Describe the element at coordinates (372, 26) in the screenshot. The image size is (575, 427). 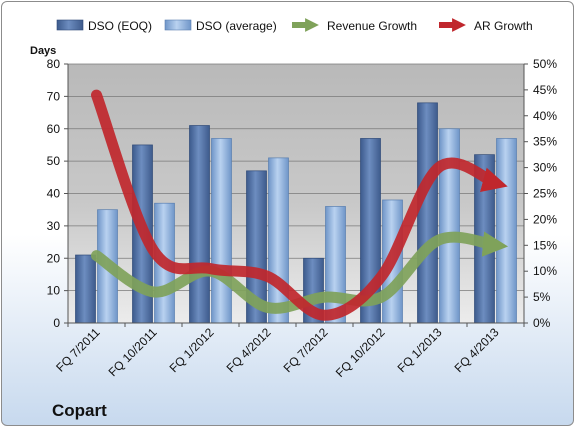
I see `legend-label-revenue-growth: Revenue Growth` at that location.